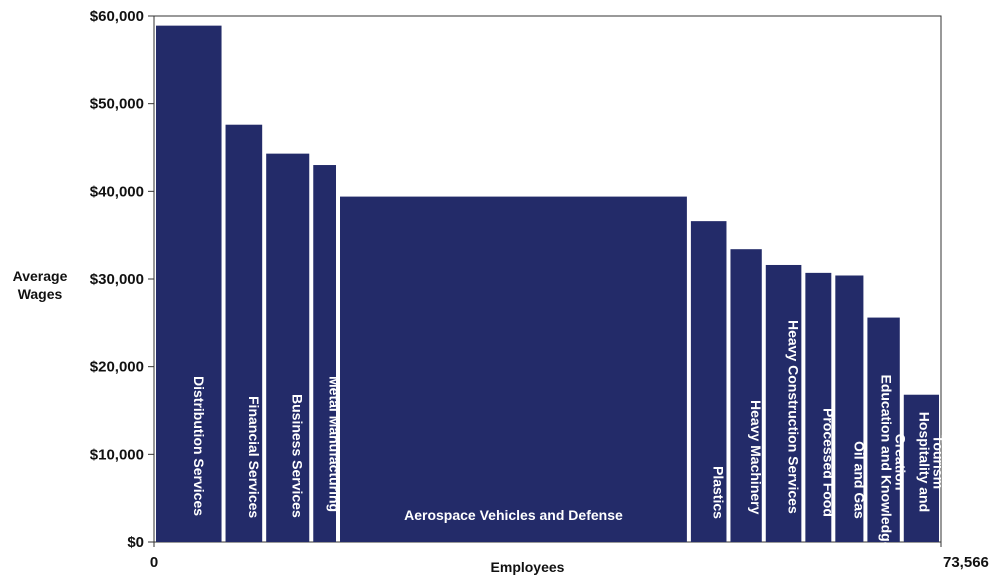 Image resolution: width=1002 pixels, height=575 pixels. What do you see at coordinates (849, 408) in the screenshot?
I see `bar-oil-and-gas` at bounding box center [849, 408].